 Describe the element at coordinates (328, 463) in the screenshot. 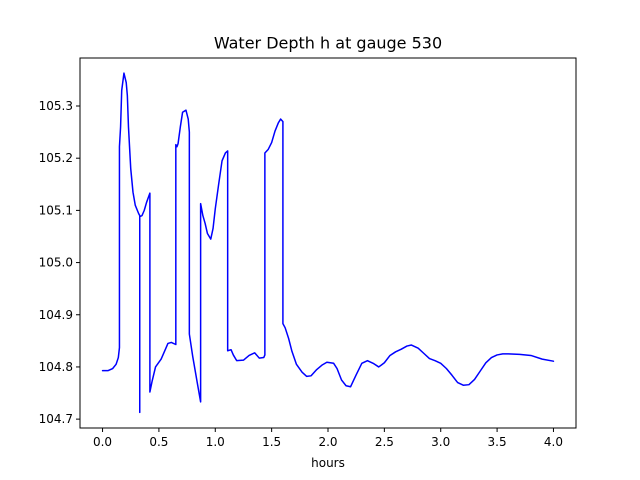

I see `x-axis-label: hours` at that location.